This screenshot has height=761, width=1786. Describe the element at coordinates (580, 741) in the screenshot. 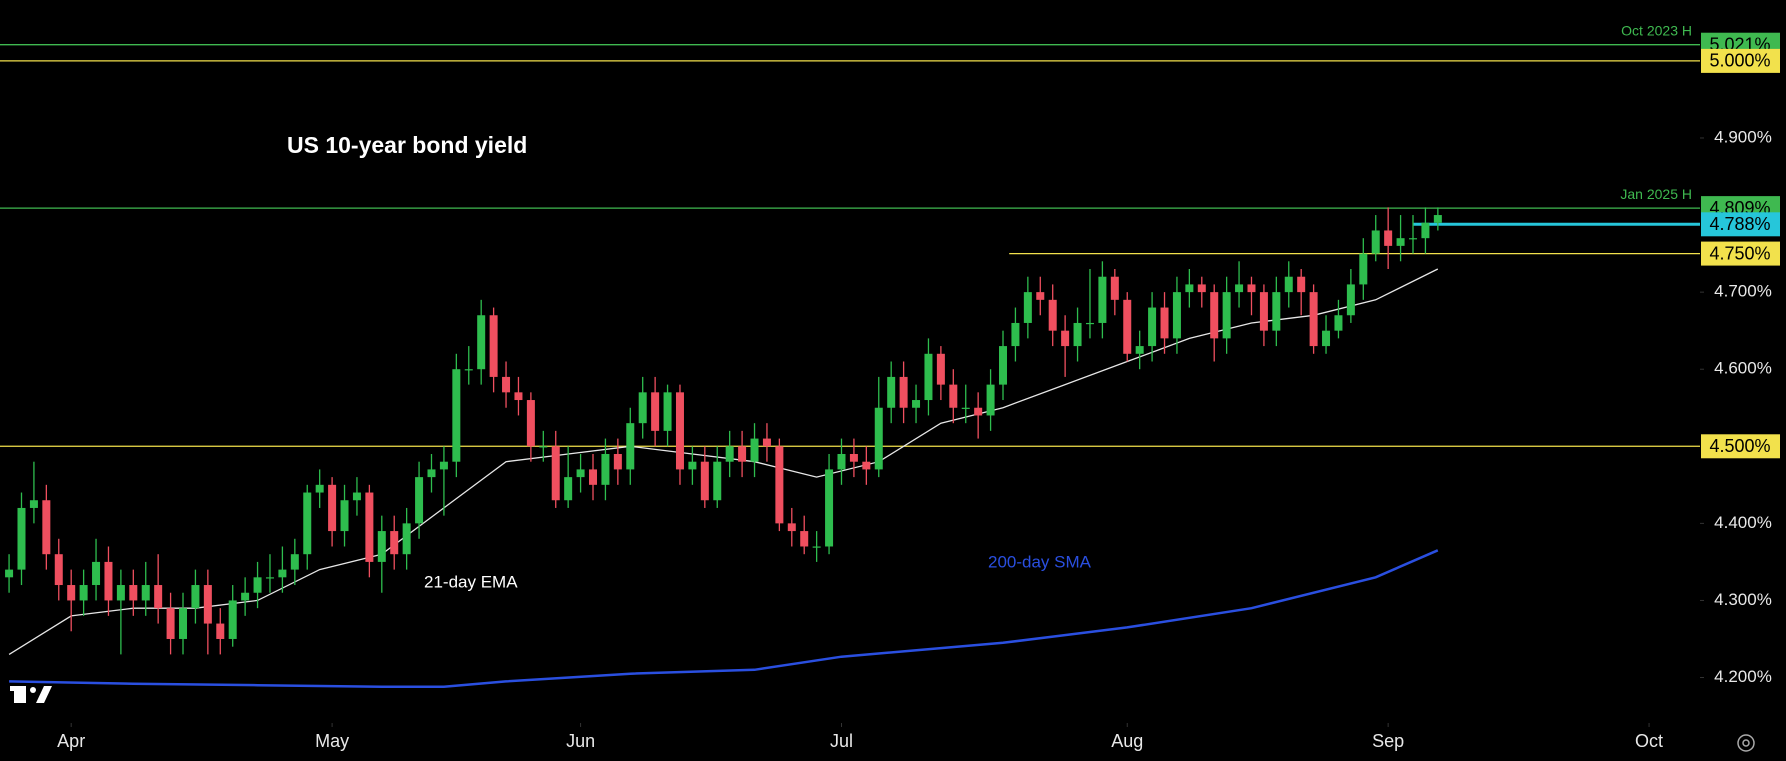

I see `x-tick-label: Jun` at that location.